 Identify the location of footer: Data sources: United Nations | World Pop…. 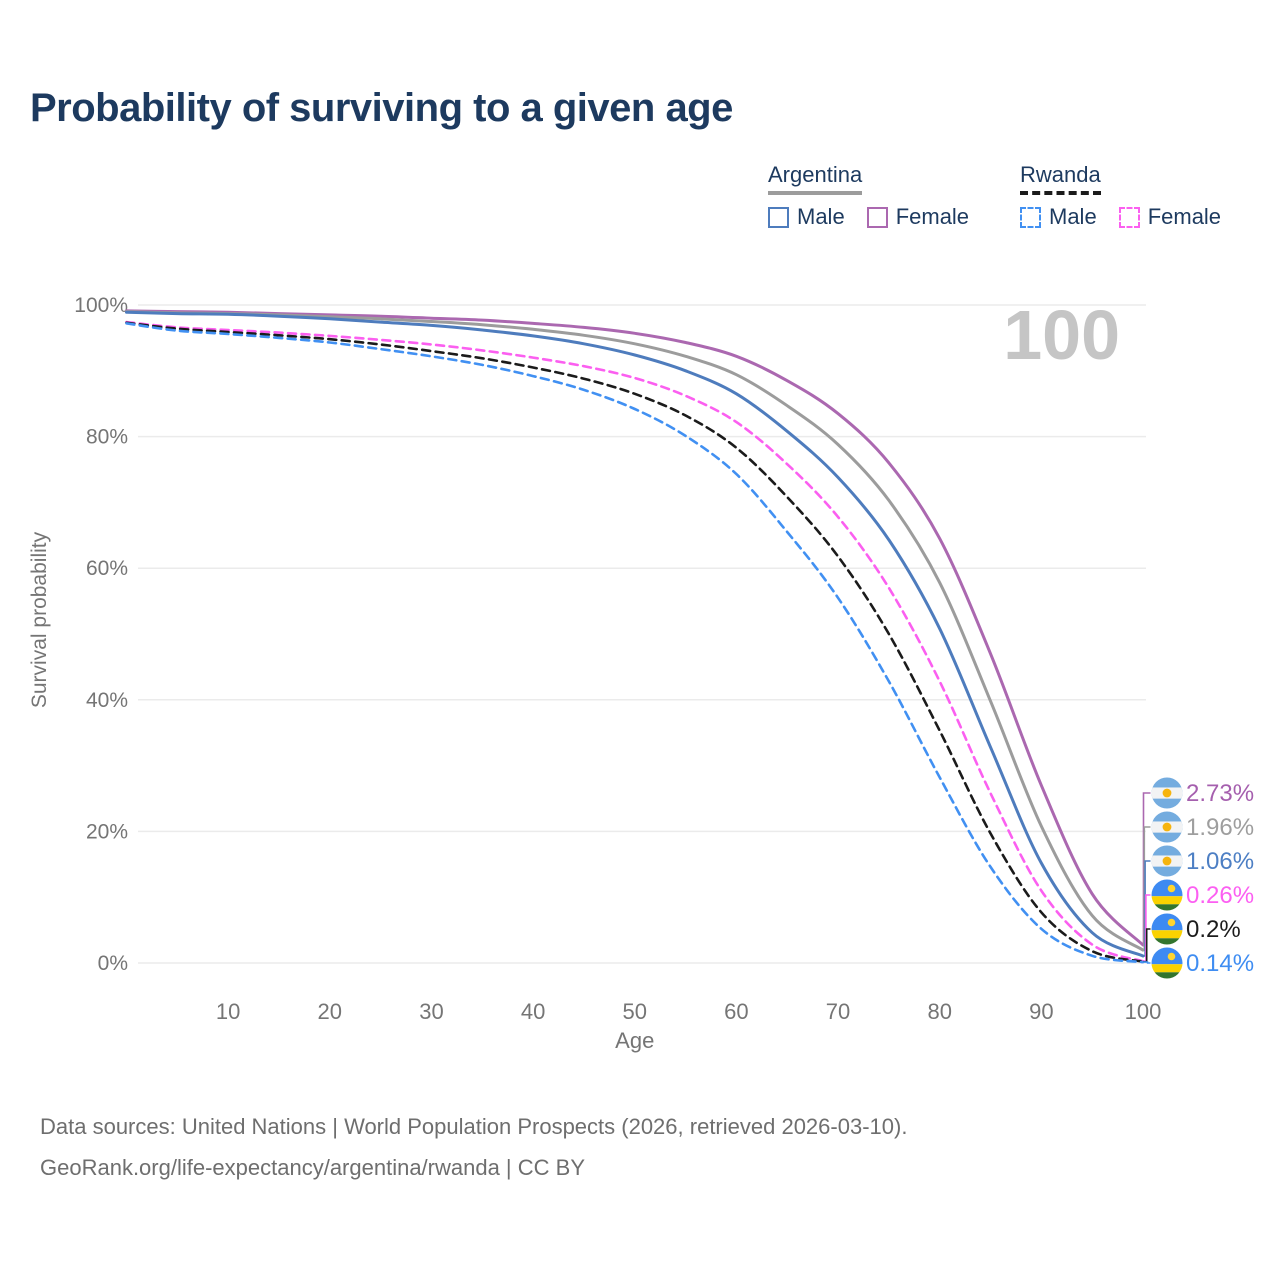
(473, 1147).